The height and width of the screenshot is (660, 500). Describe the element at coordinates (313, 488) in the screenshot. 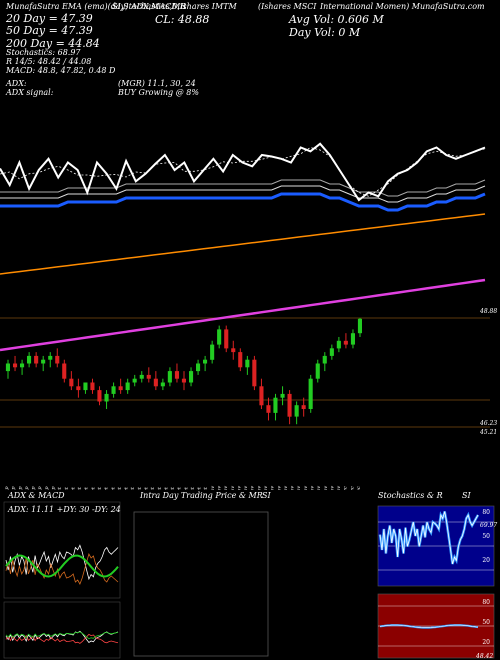

I see `date-label: 22 Nov` at that location.